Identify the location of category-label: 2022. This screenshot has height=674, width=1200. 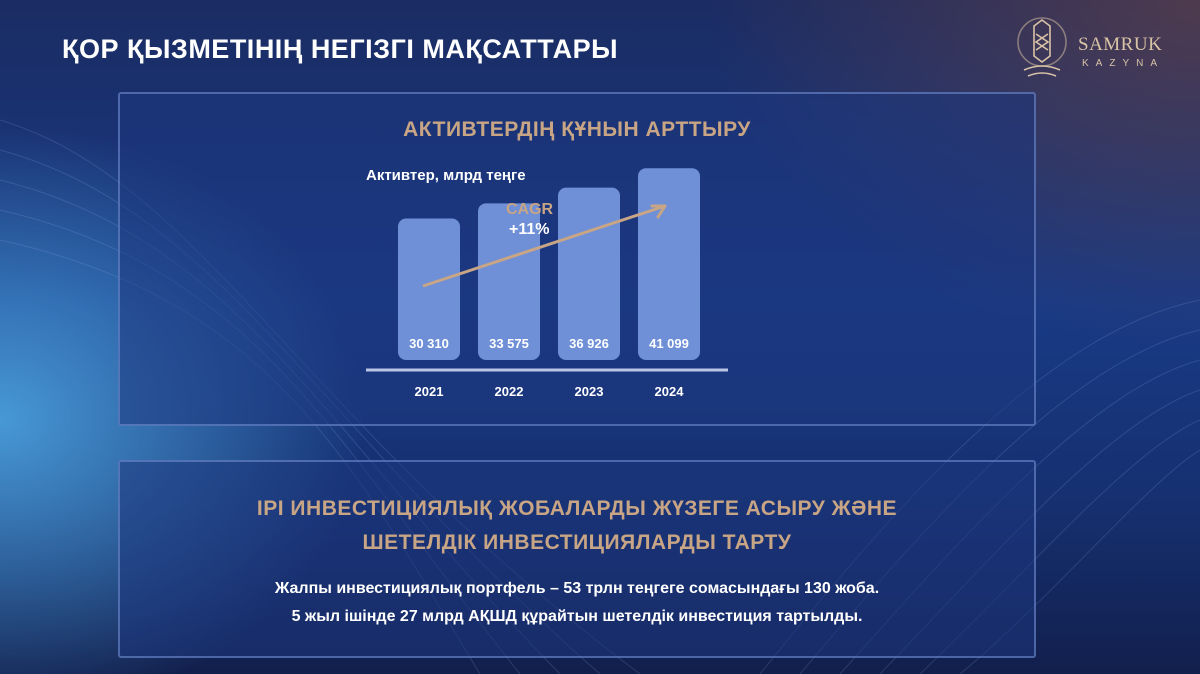
(509, 391).